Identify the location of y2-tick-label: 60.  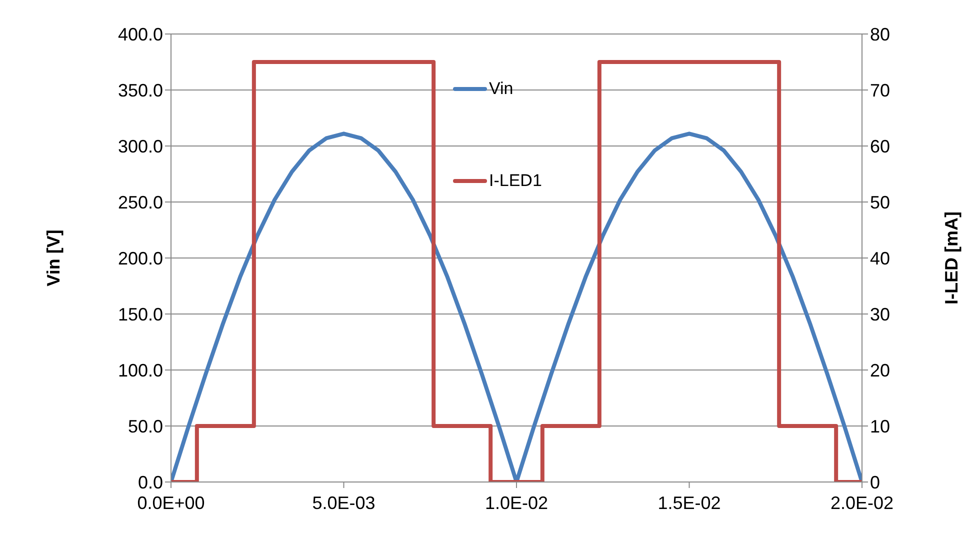
(880, 146).